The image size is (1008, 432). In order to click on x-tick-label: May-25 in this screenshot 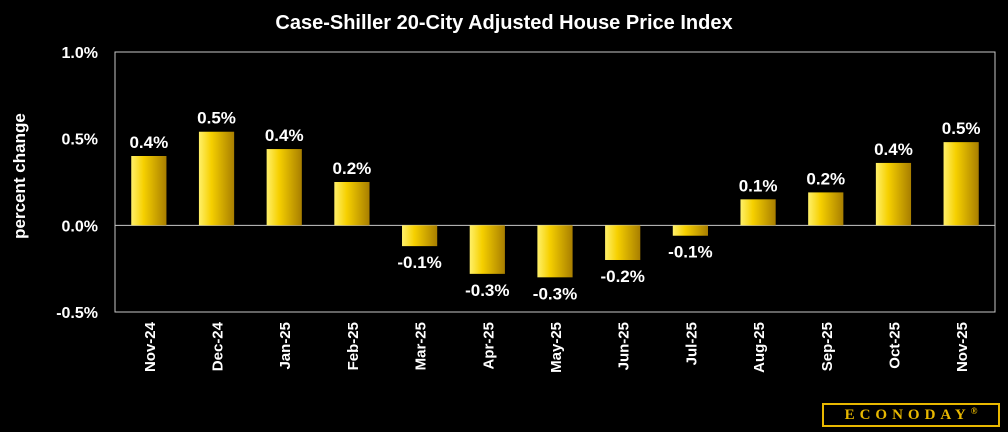, I will do `click(556, 347)`.